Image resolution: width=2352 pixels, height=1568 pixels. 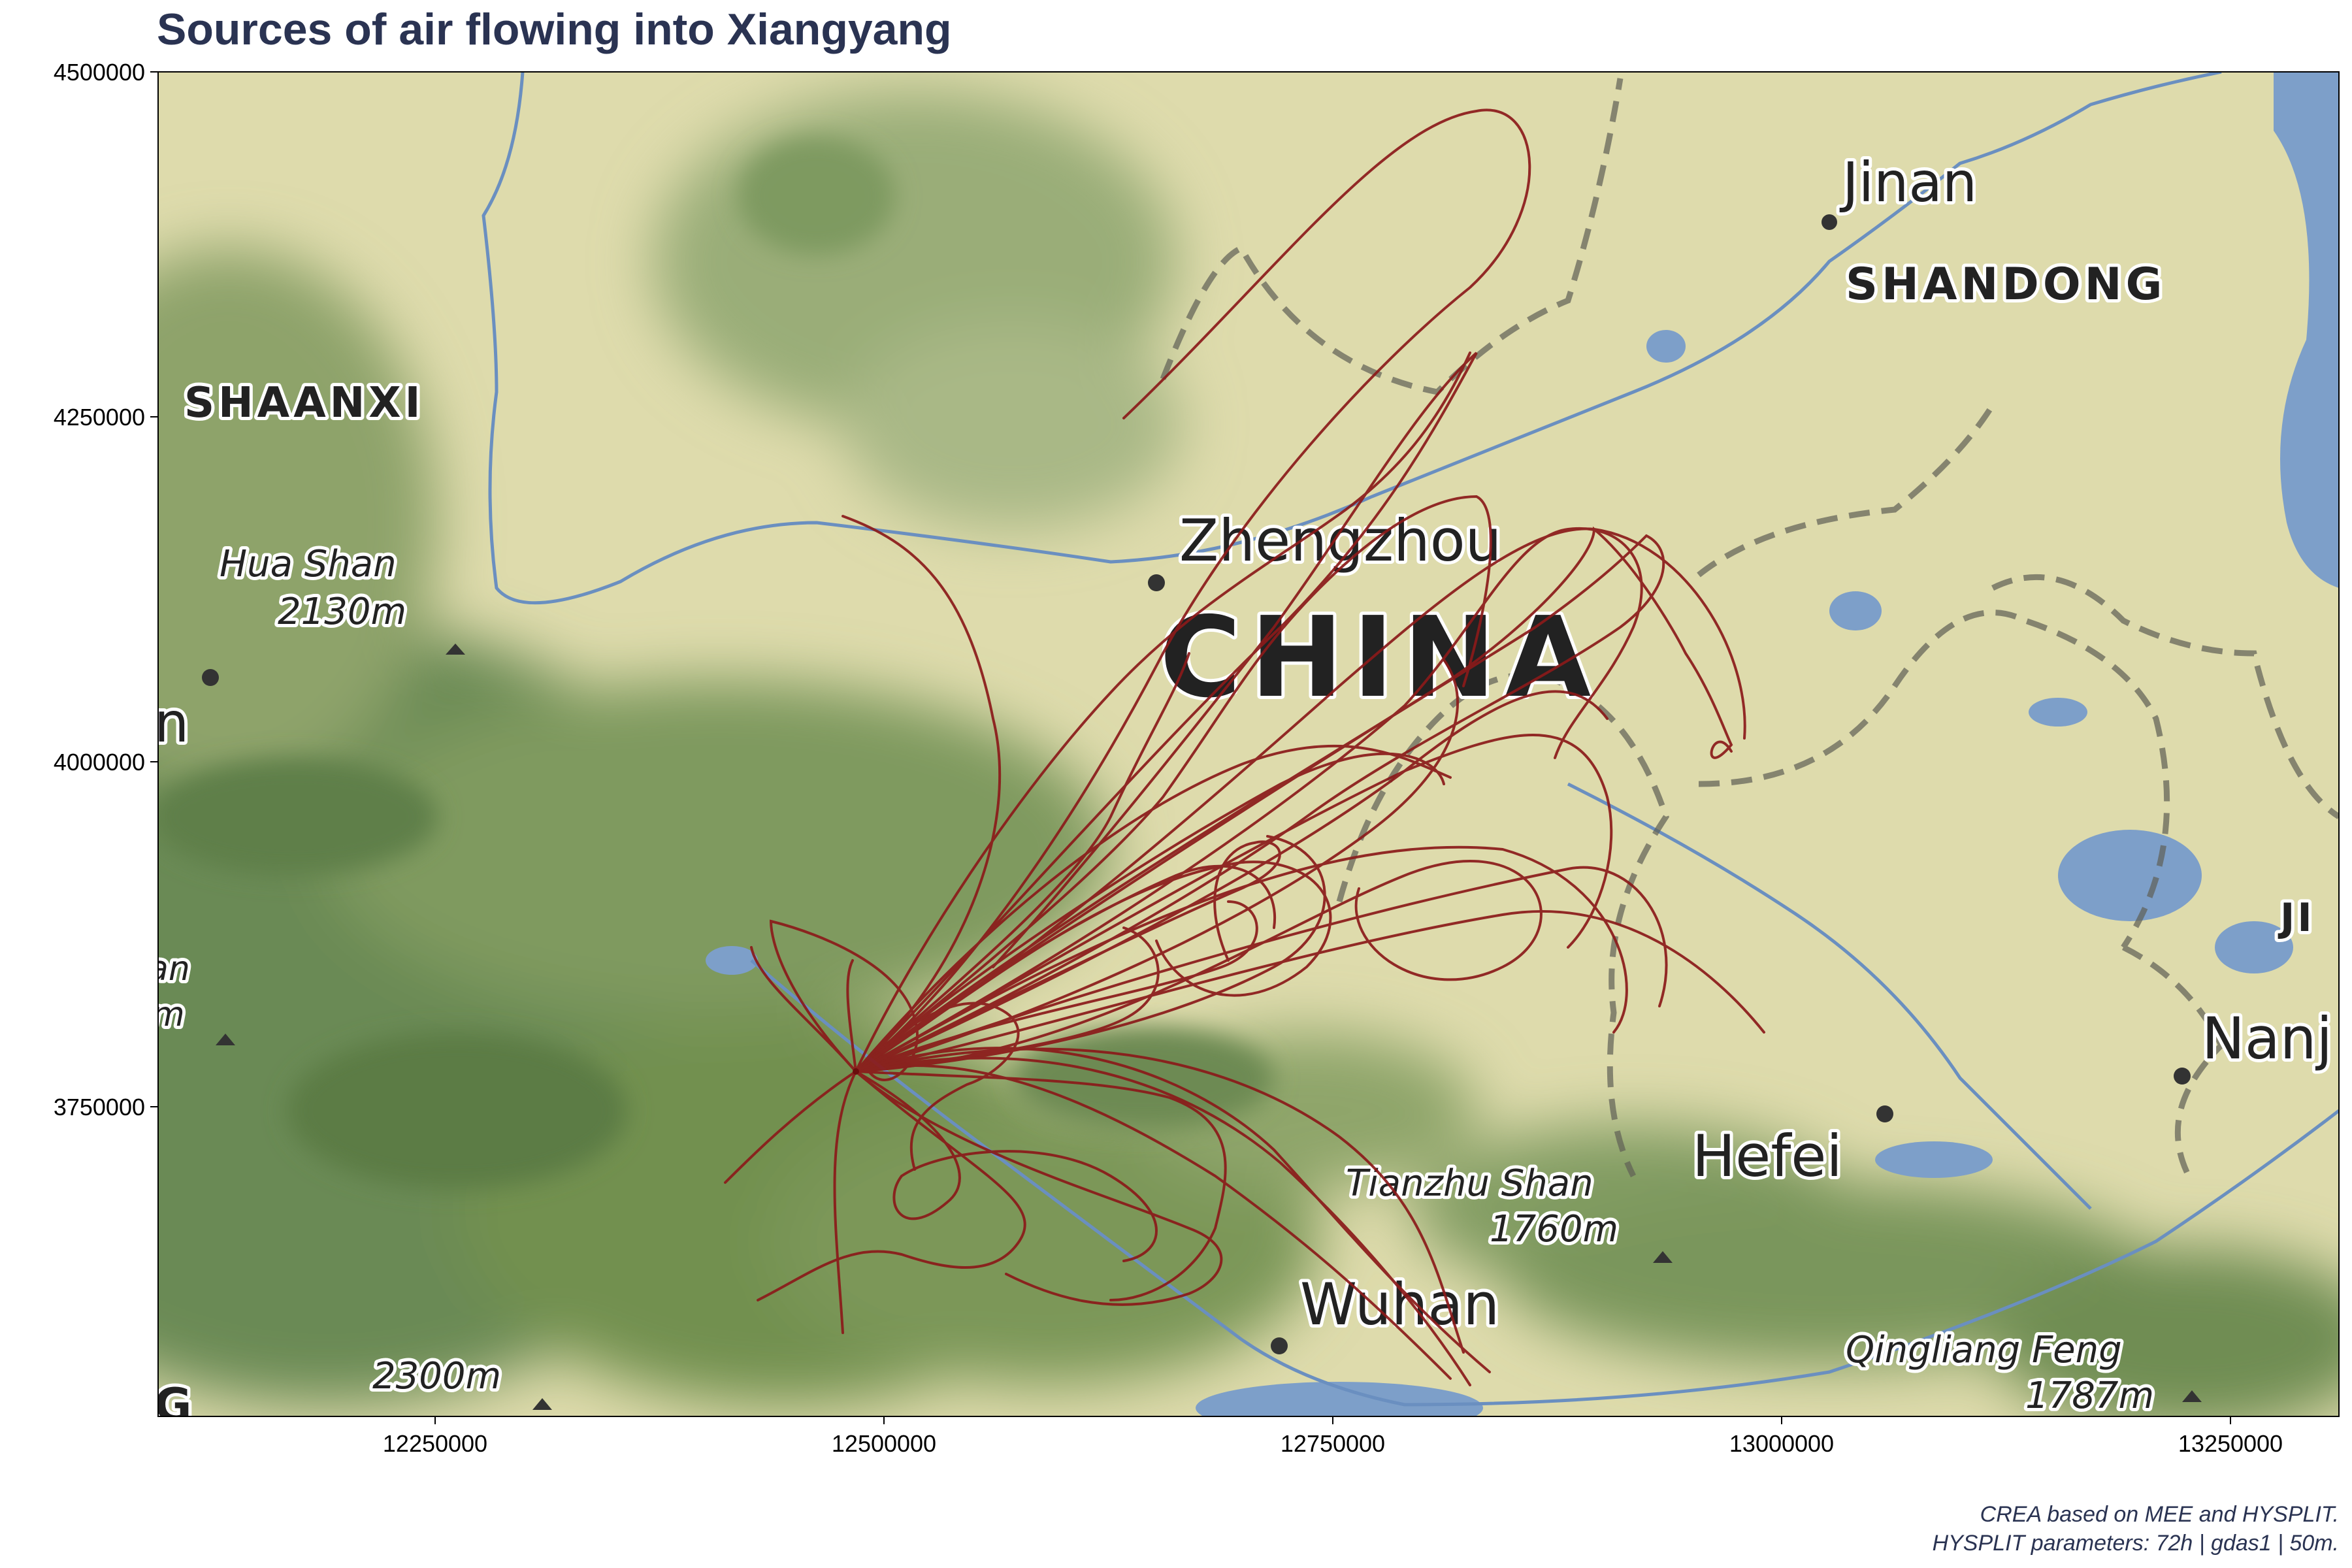 What do you see at coordinates (308, 564) in the screenshot?
I see `label-hua-shan: Hua Shan` at bounding box center [308, 564].